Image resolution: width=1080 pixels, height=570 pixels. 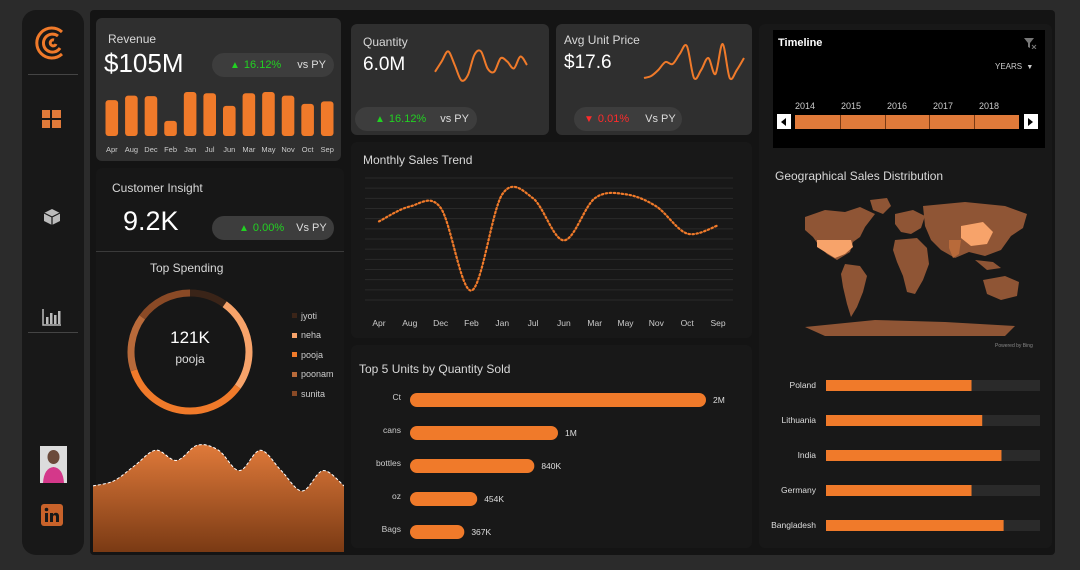 What do you see at coordinates (943, 106) in the screenshot?
I see `timeline-year: 2017` at bounding box center [943, 106].